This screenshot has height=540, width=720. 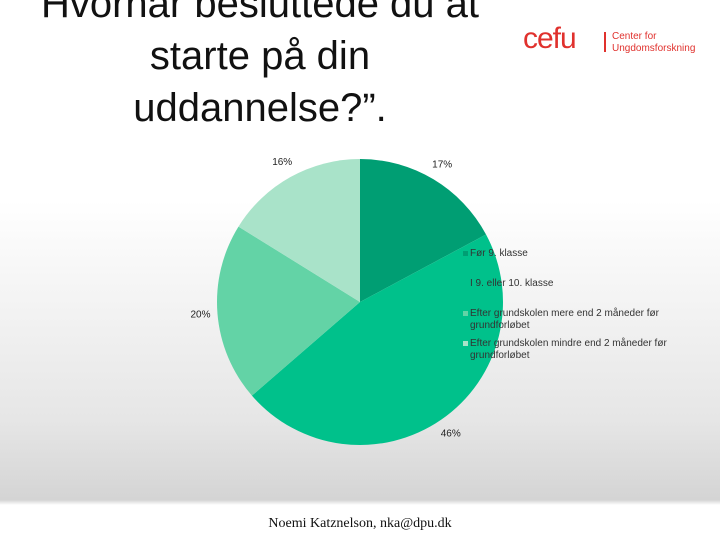 What do you see at coordinates (200, 314) in the screenshot?
I see `data-label: 20%` at bounding box center [200, 314].